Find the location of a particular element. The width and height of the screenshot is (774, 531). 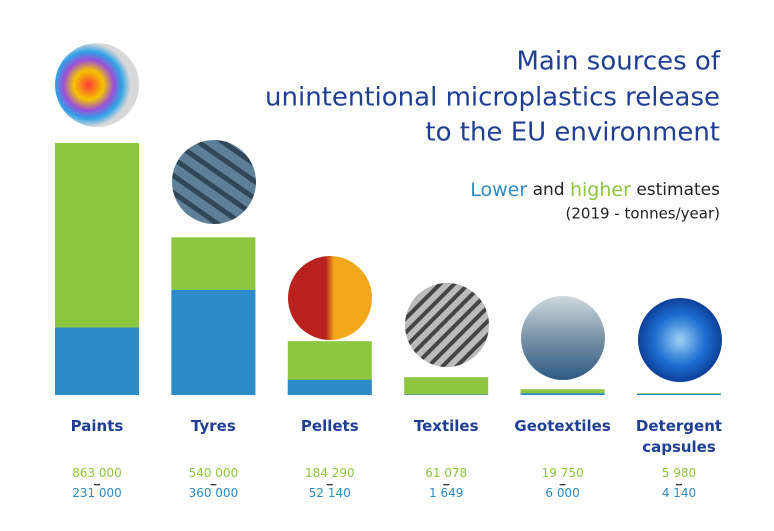

higher-label: 540 000 is located at coordinates (213, 473).